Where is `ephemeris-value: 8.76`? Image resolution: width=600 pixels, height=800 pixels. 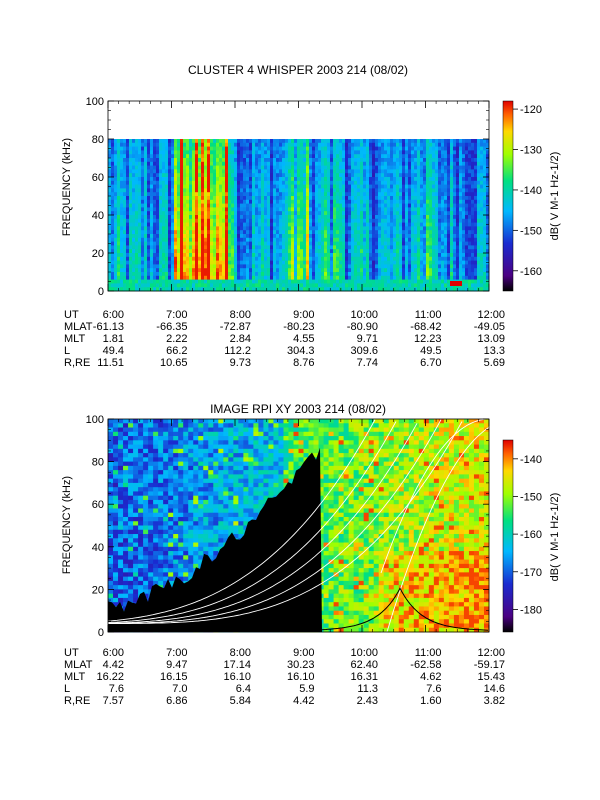 ephemeris-value: 8.76 is located at coordinates (303, 363).